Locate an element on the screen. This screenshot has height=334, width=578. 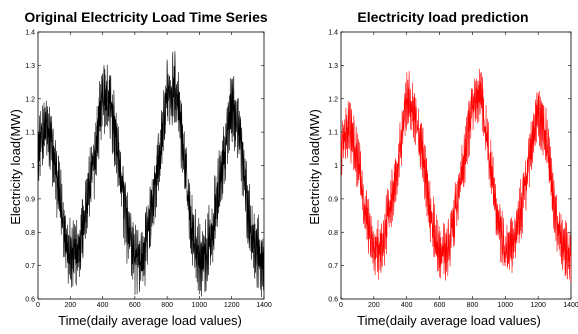
chart-title: Electricity load prediction is located at coordinates (442, 17).